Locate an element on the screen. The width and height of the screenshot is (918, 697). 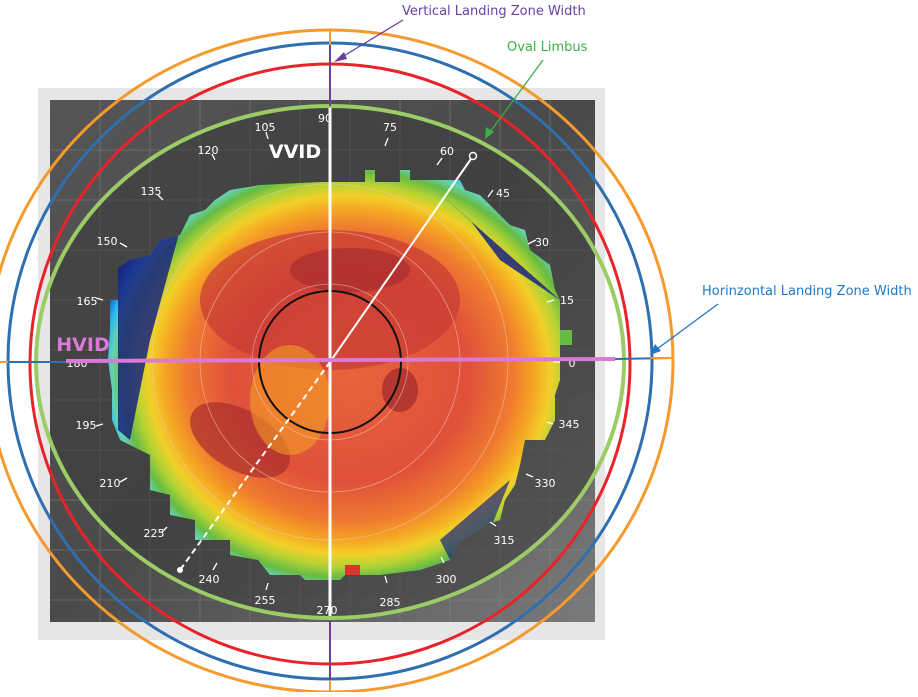
angle-label-0: 0 is located at coordinates (572, 363).